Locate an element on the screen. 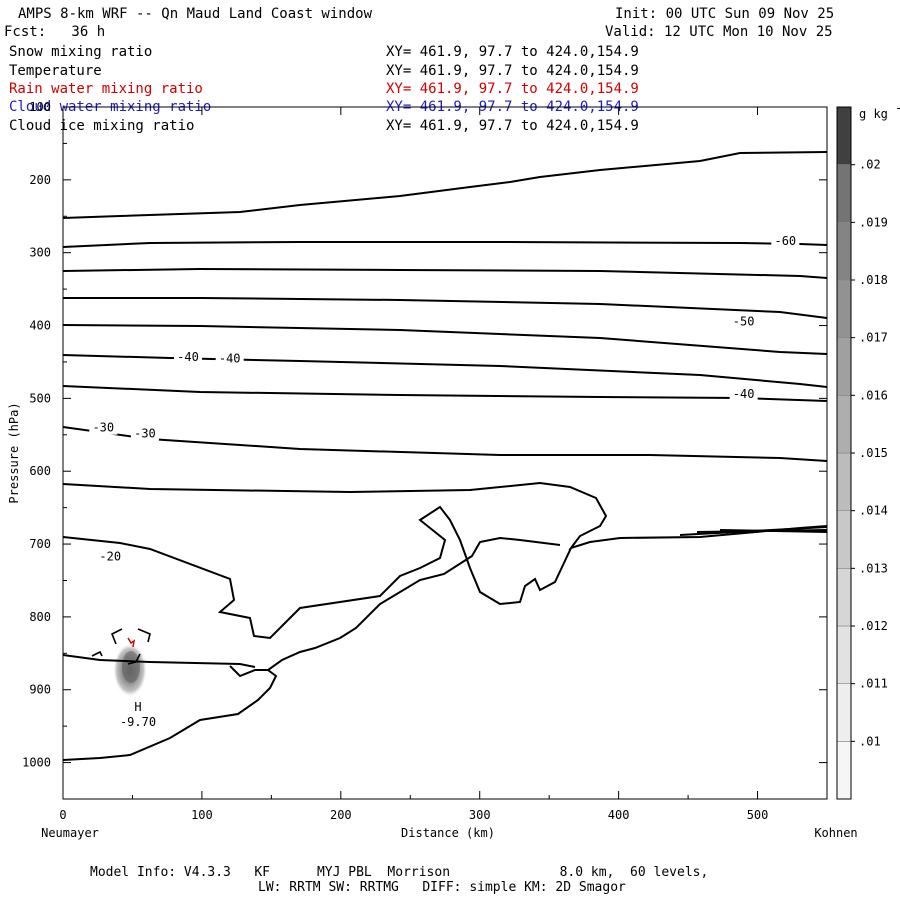  colorbar-level-label: .01 is located at coordinates (870, 741).